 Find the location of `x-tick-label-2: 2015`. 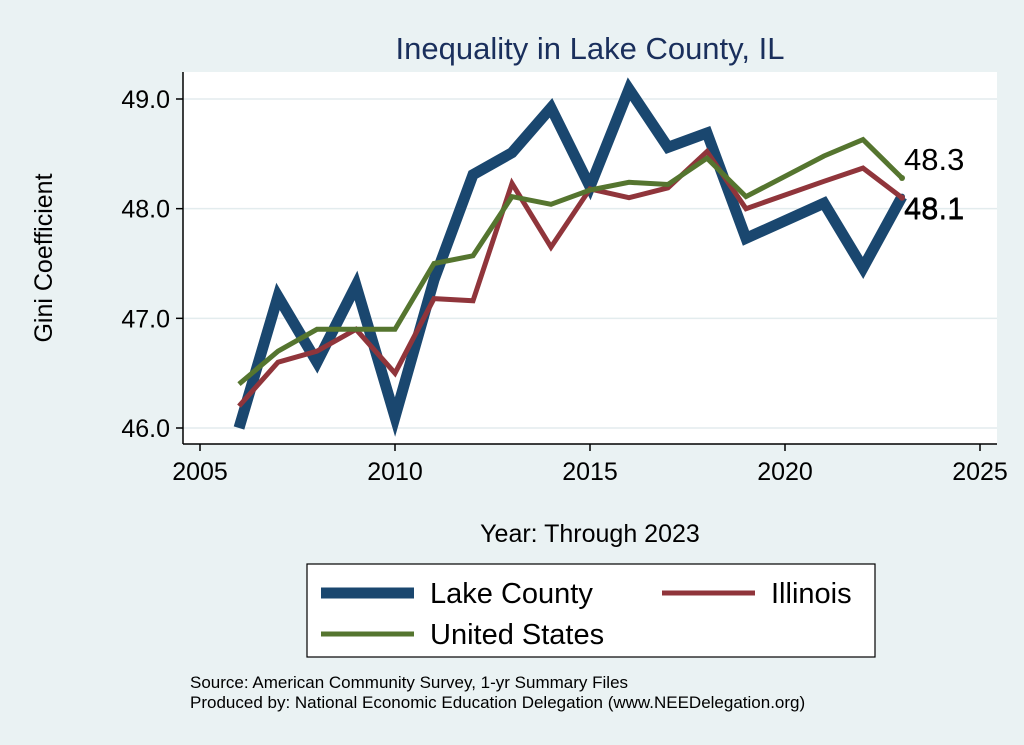

x-tick-label-2: 2015 is located at coordinates (590, 472).